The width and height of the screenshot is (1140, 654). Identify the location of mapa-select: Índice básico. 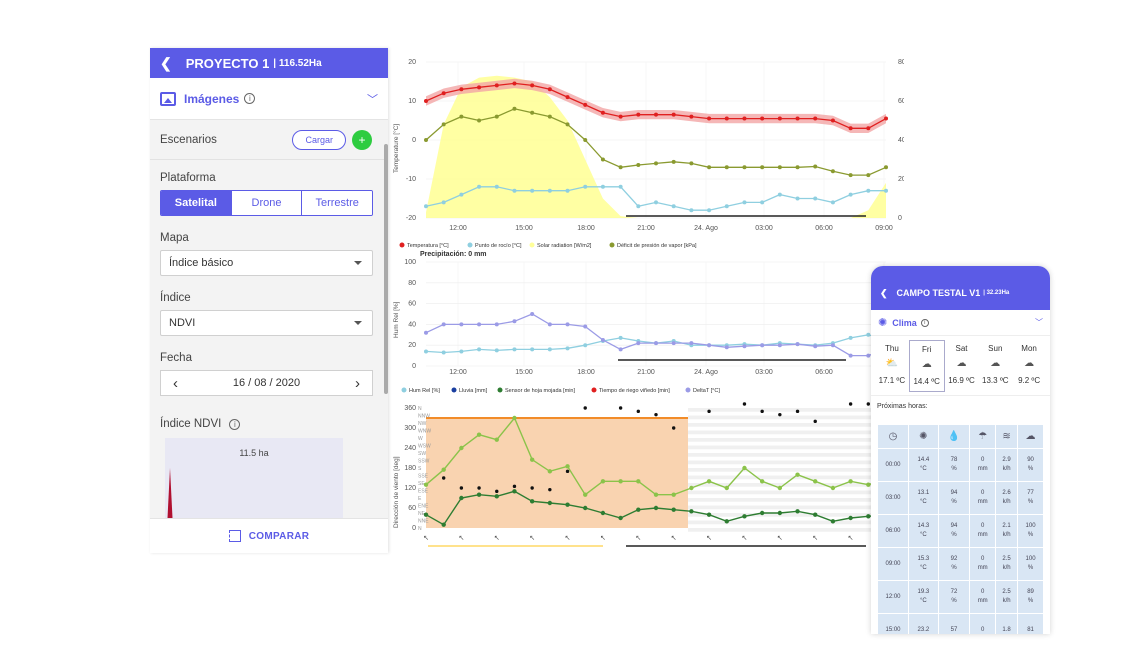
(266, 263).